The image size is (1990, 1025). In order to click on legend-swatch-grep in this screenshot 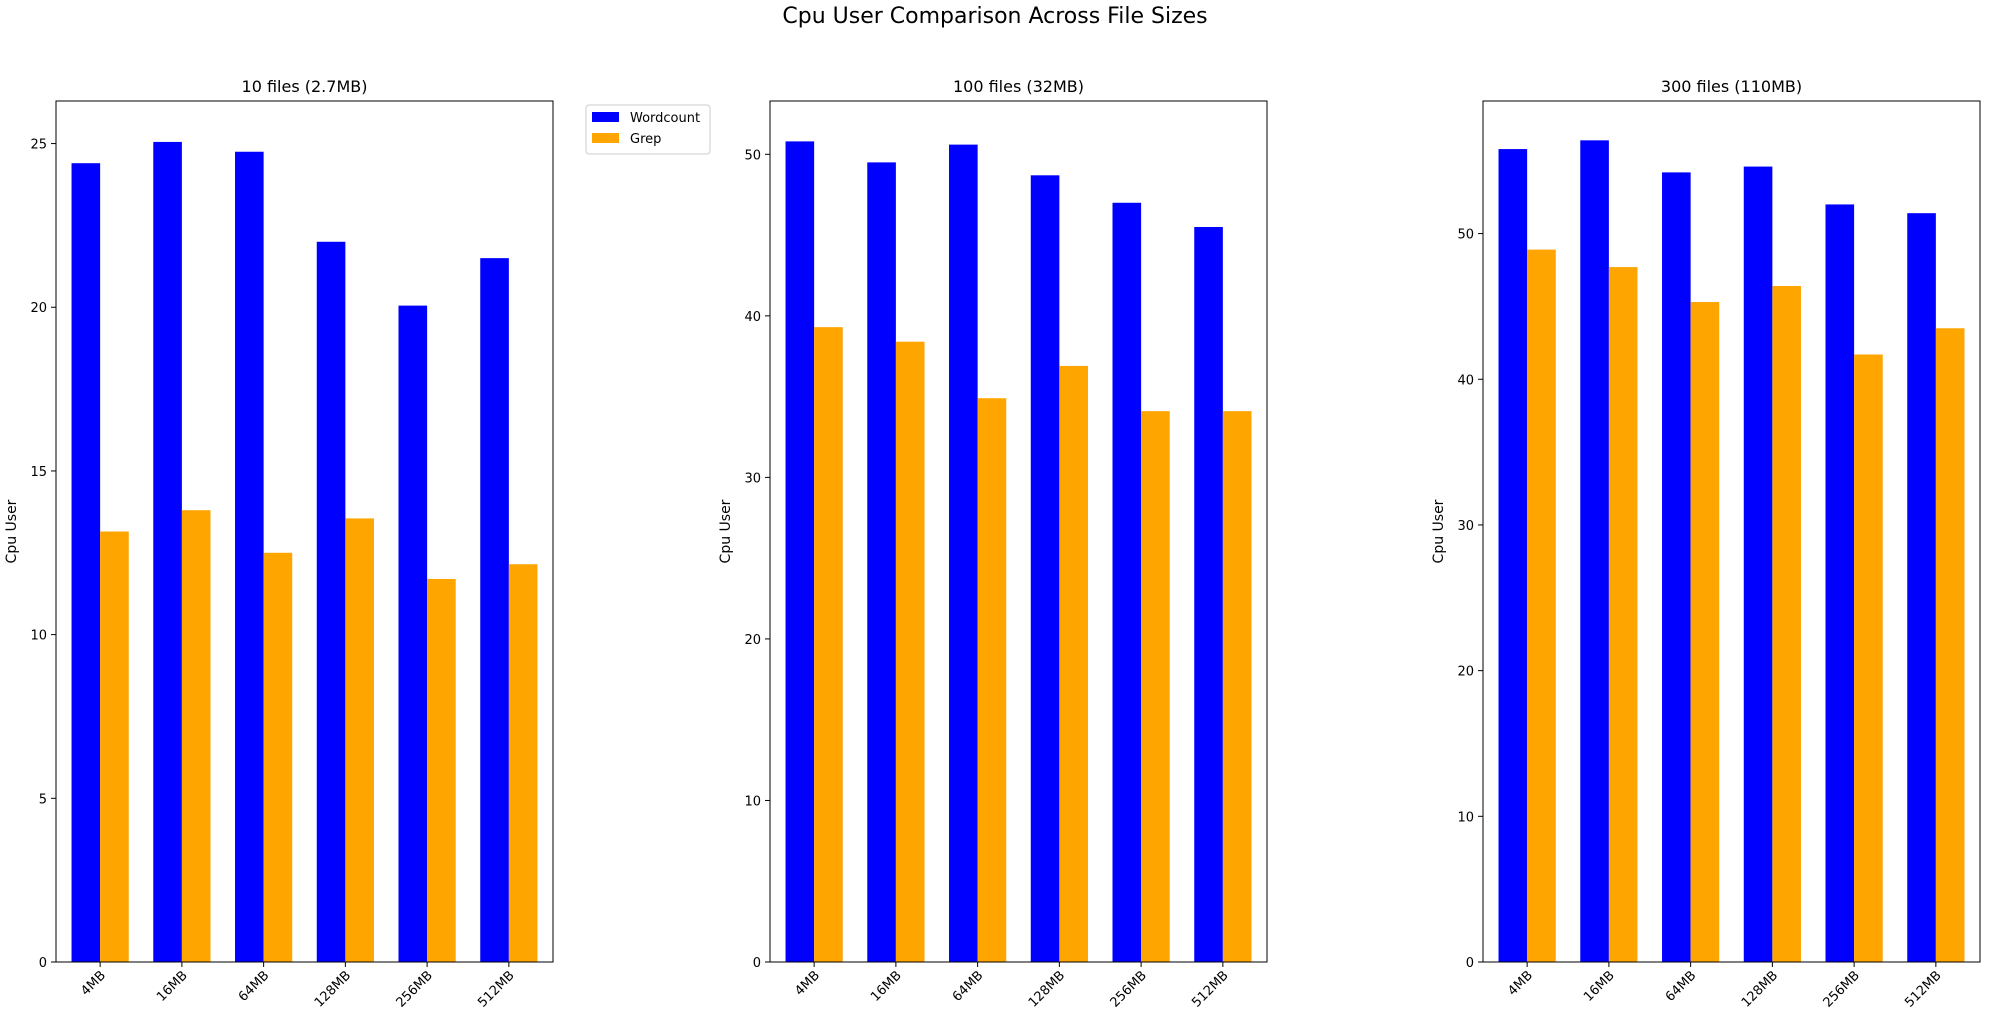, I will do `click(605, 138)`.